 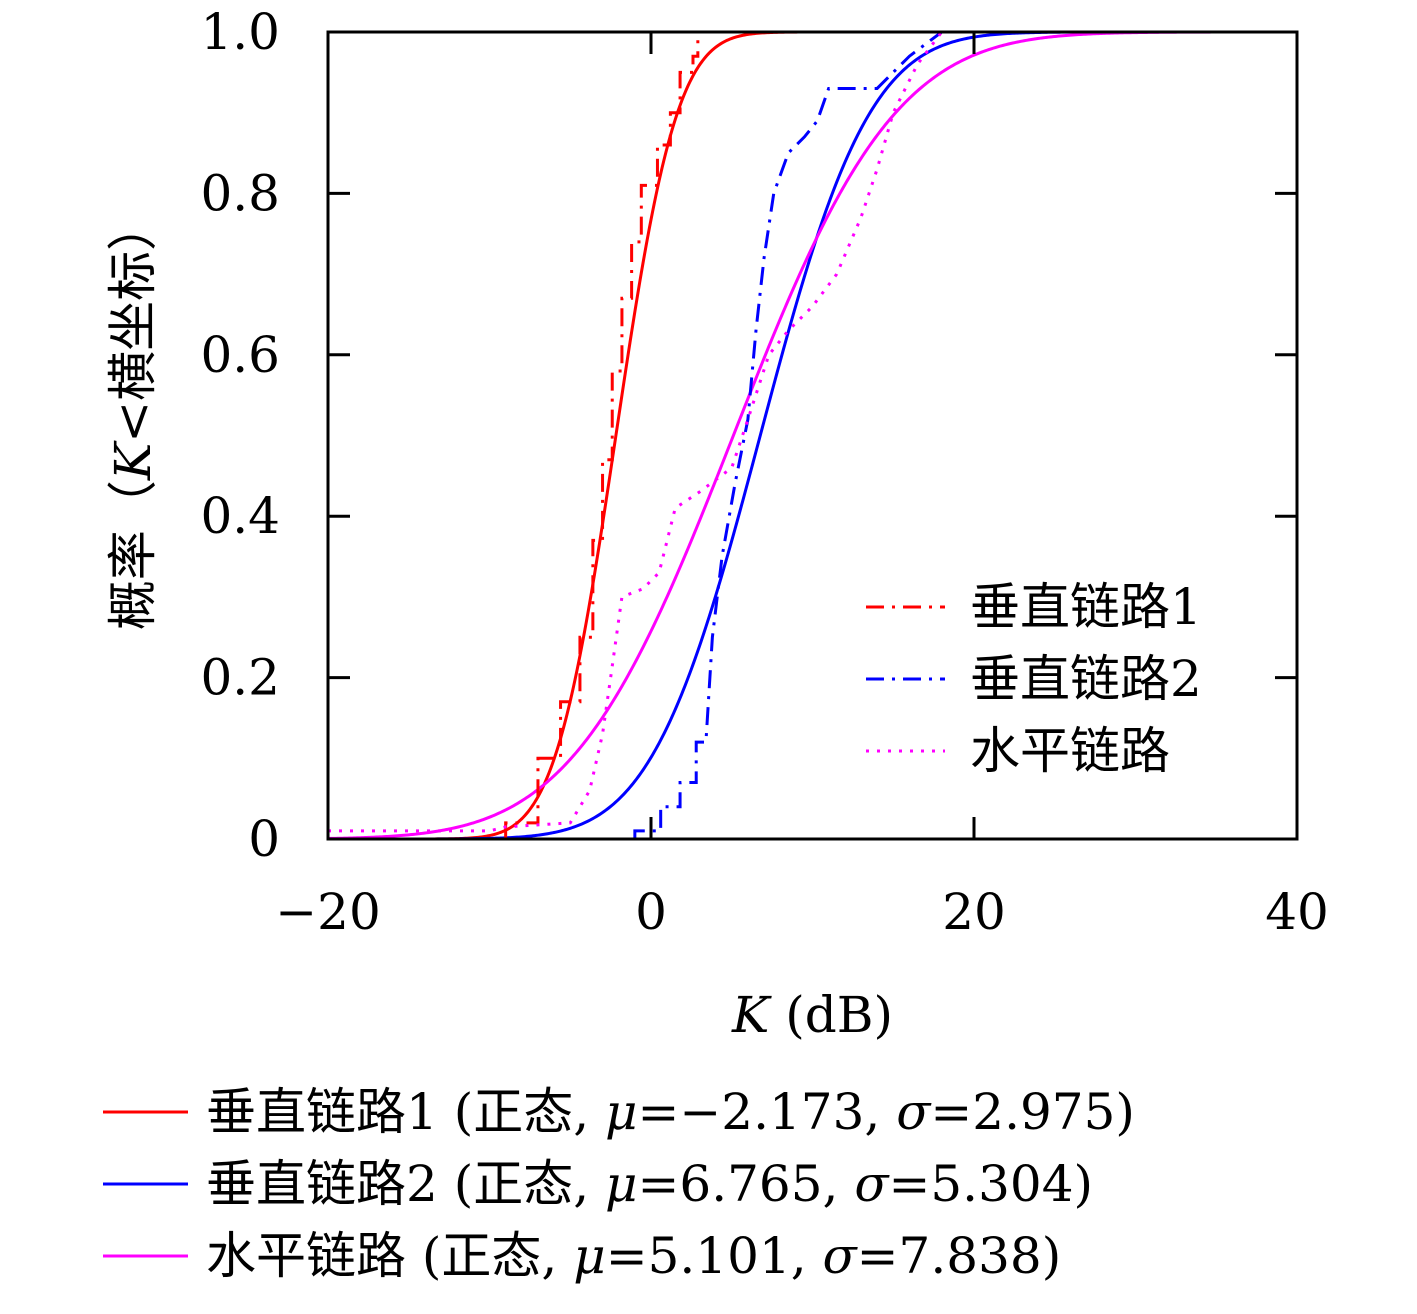 I want to click on y-axis-title: 概率（K<横坐标）, so click(x=133, y=415).